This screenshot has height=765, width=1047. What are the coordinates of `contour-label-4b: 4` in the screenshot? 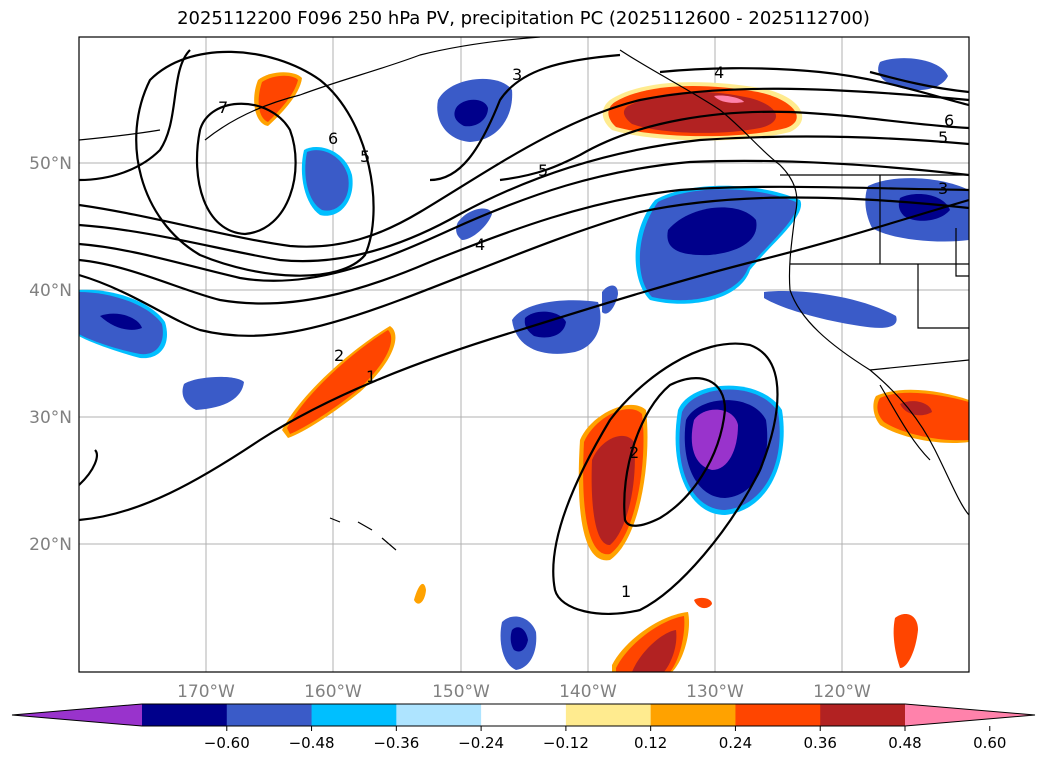 It's located at (719, 72).